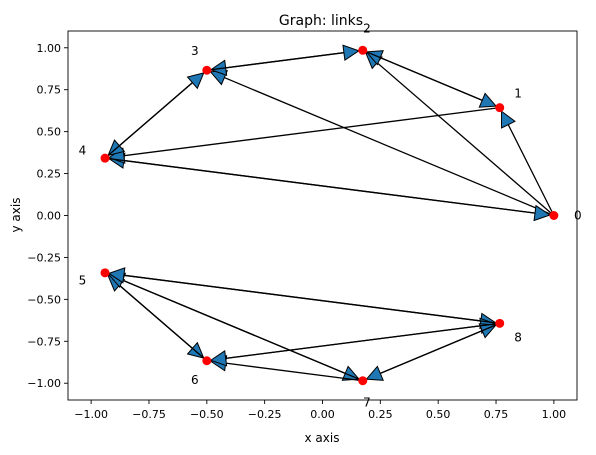 The width and height of the screenshot is (596, 455). I want to click on node-label-3: 3, so click(195, 51).